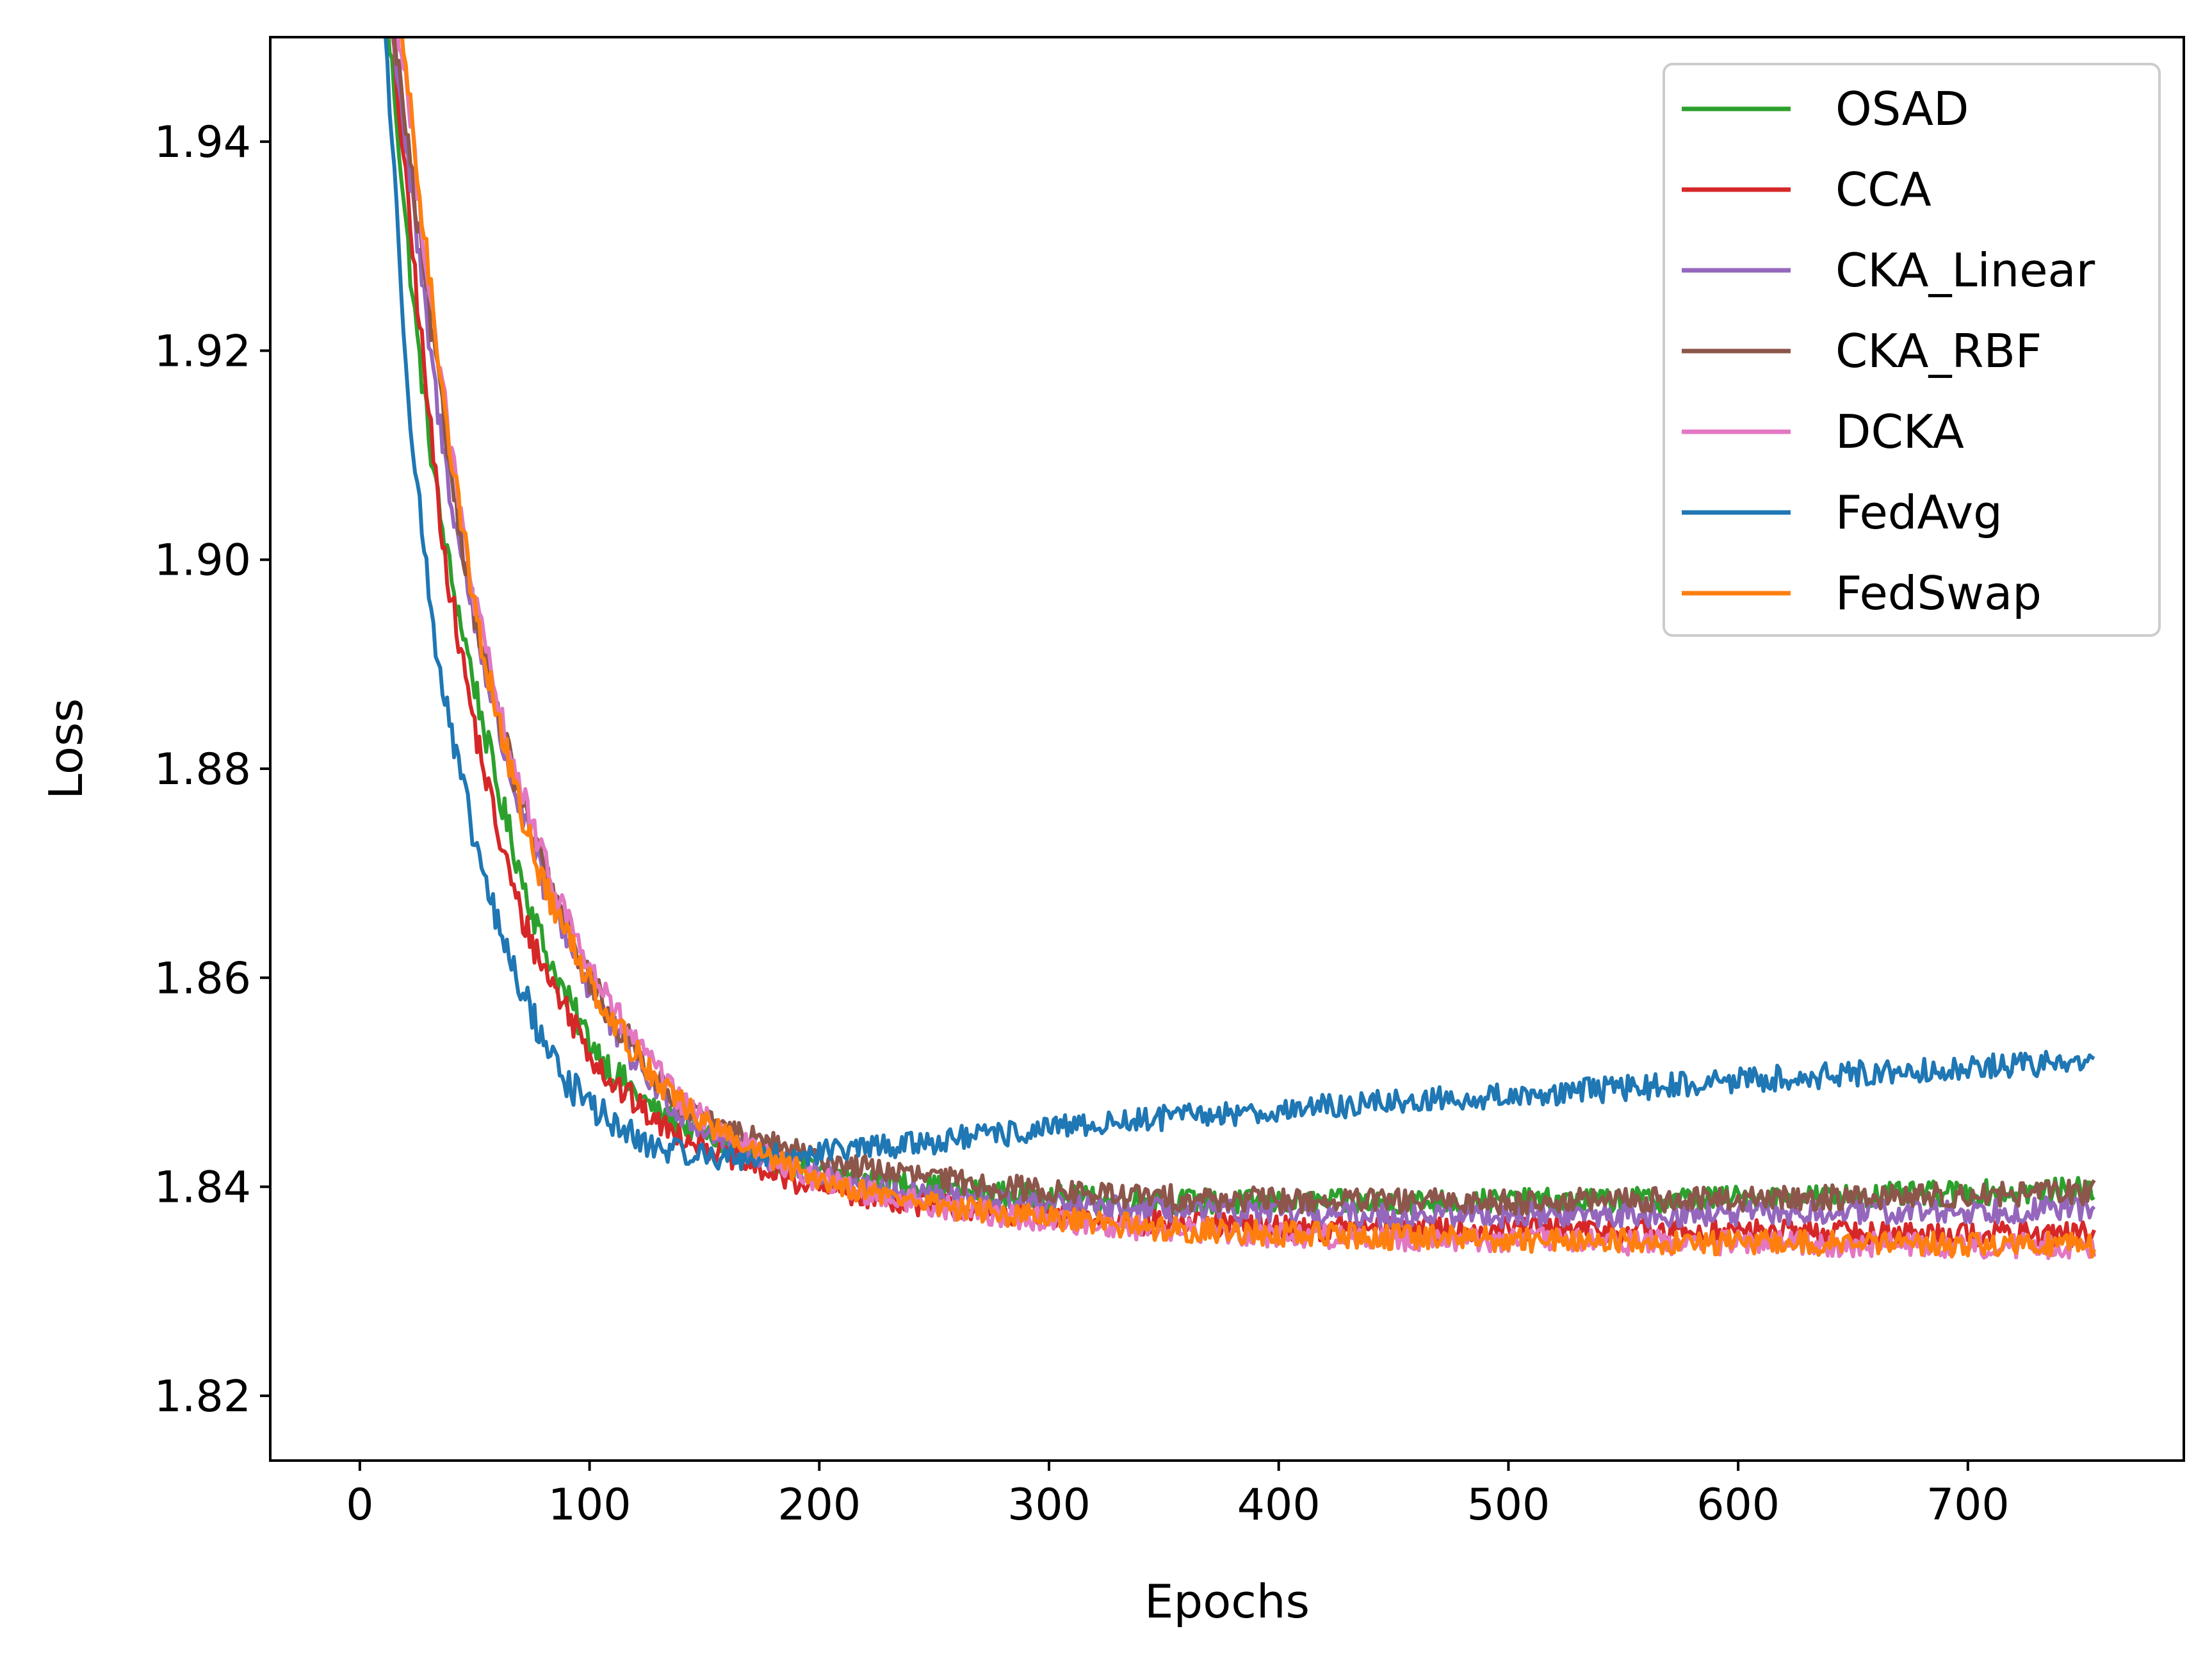  Describe the element at coordinates (359, 1505) in the screenshot. I see `x-tick-label: 0` at that location.